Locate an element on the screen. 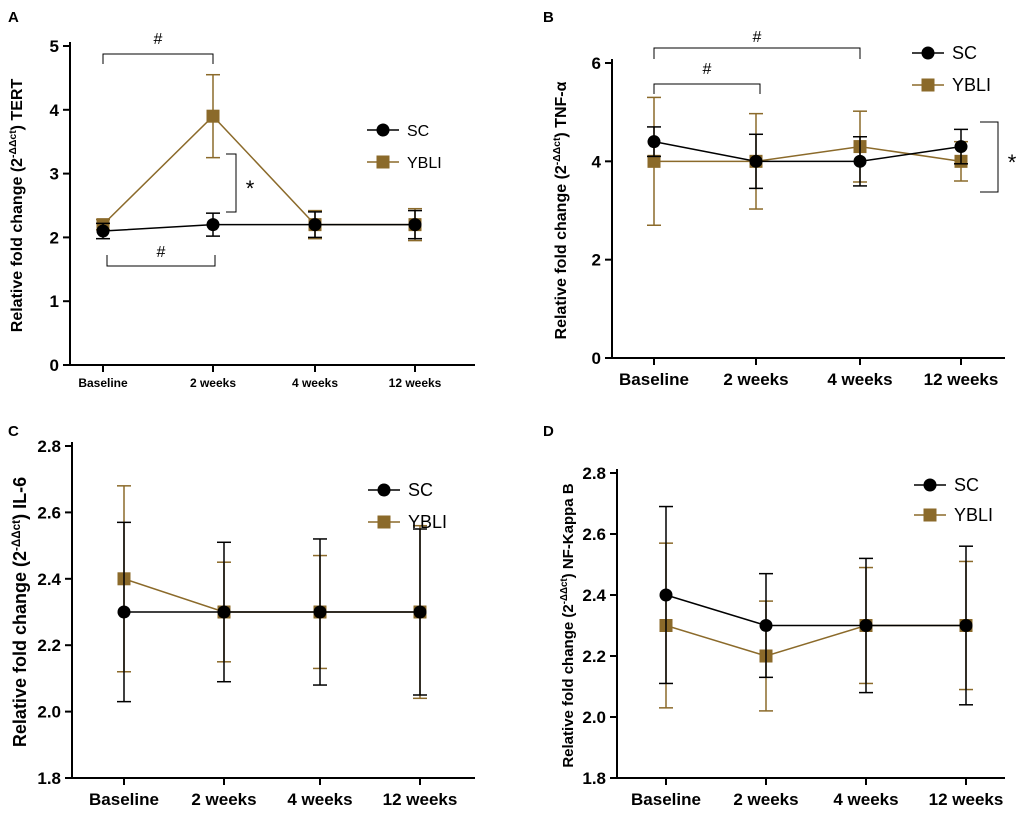 The image size is (1021, 819). y-axis-label: Relative fold change (2-ΔΔct) IL-6 is located at coordinates (20, 612).